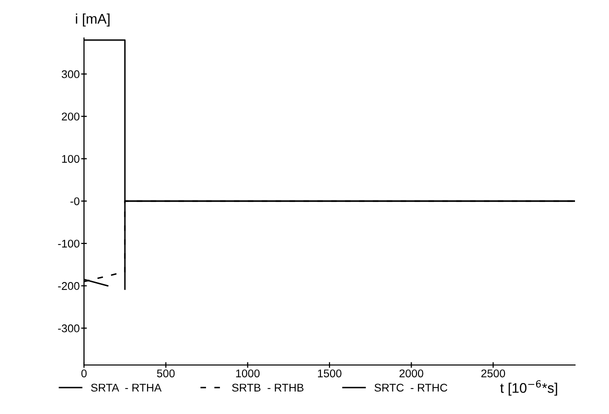  Describe the element at coordinates (411, 388) in the screenshot. I see `legend-label: SRTC - RTHC` at that location.